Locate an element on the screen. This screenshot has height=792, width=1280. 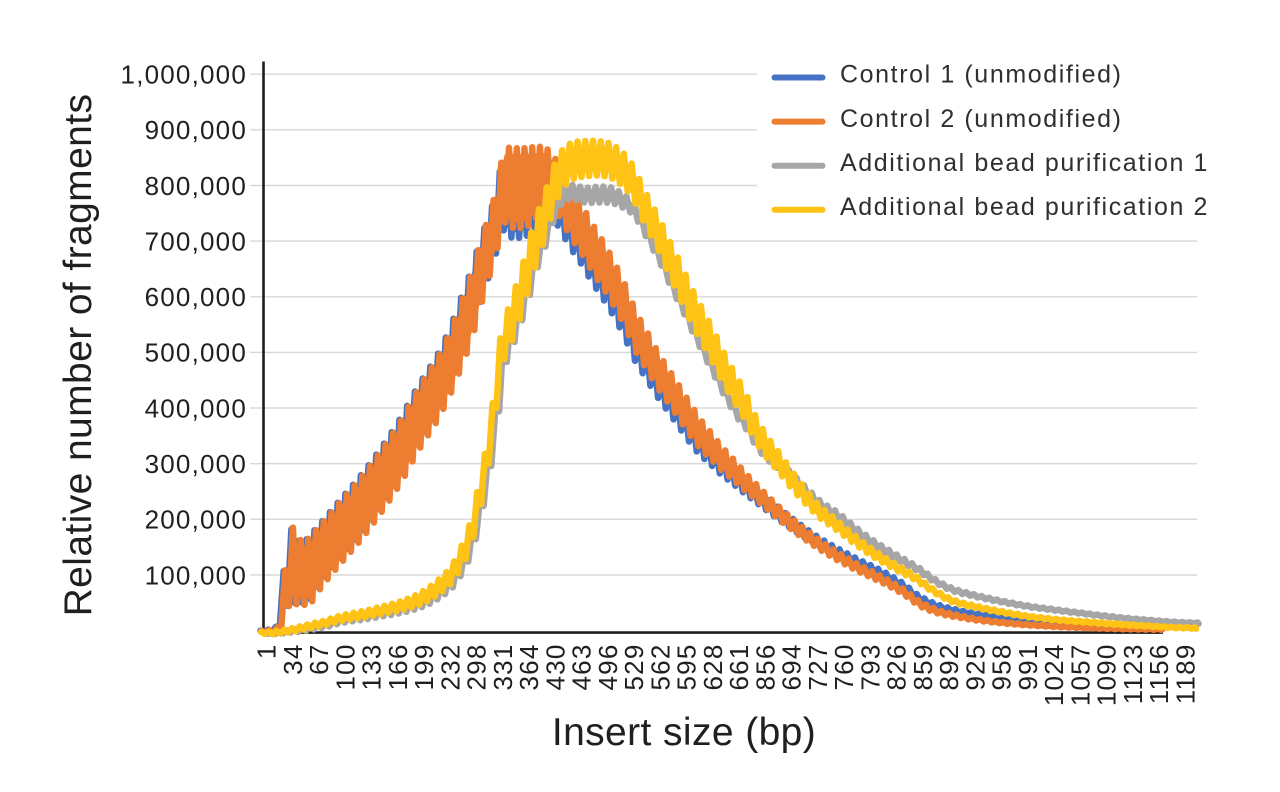
svg-text: 793 is located at coordinates (870, 667).